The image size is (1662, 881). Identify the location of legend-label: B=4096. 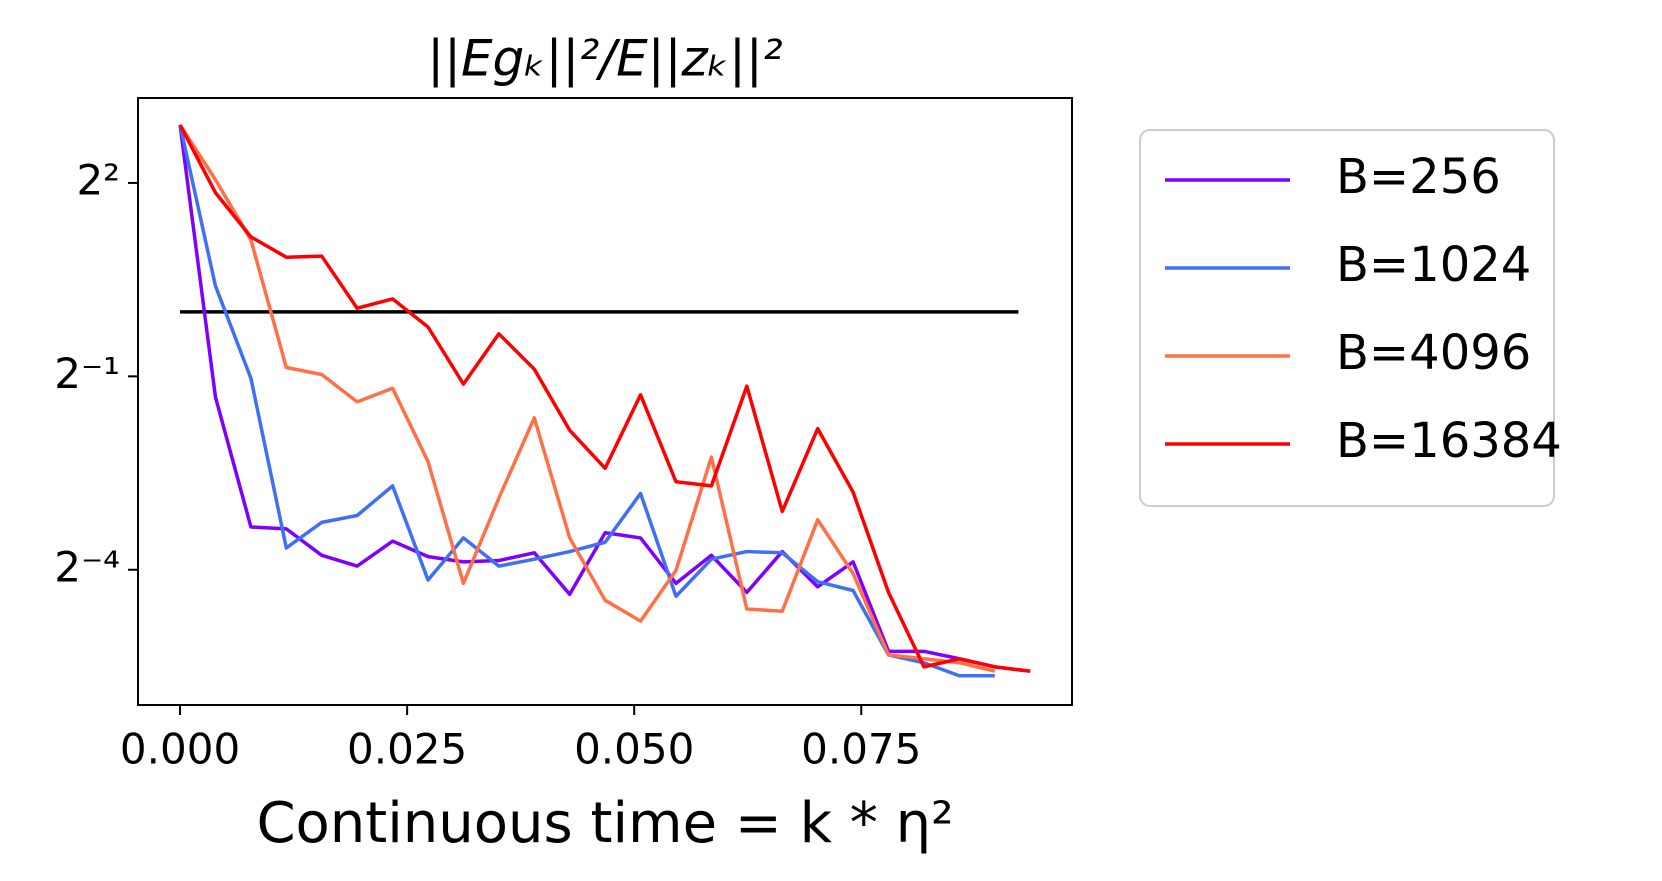
(1433, 353).